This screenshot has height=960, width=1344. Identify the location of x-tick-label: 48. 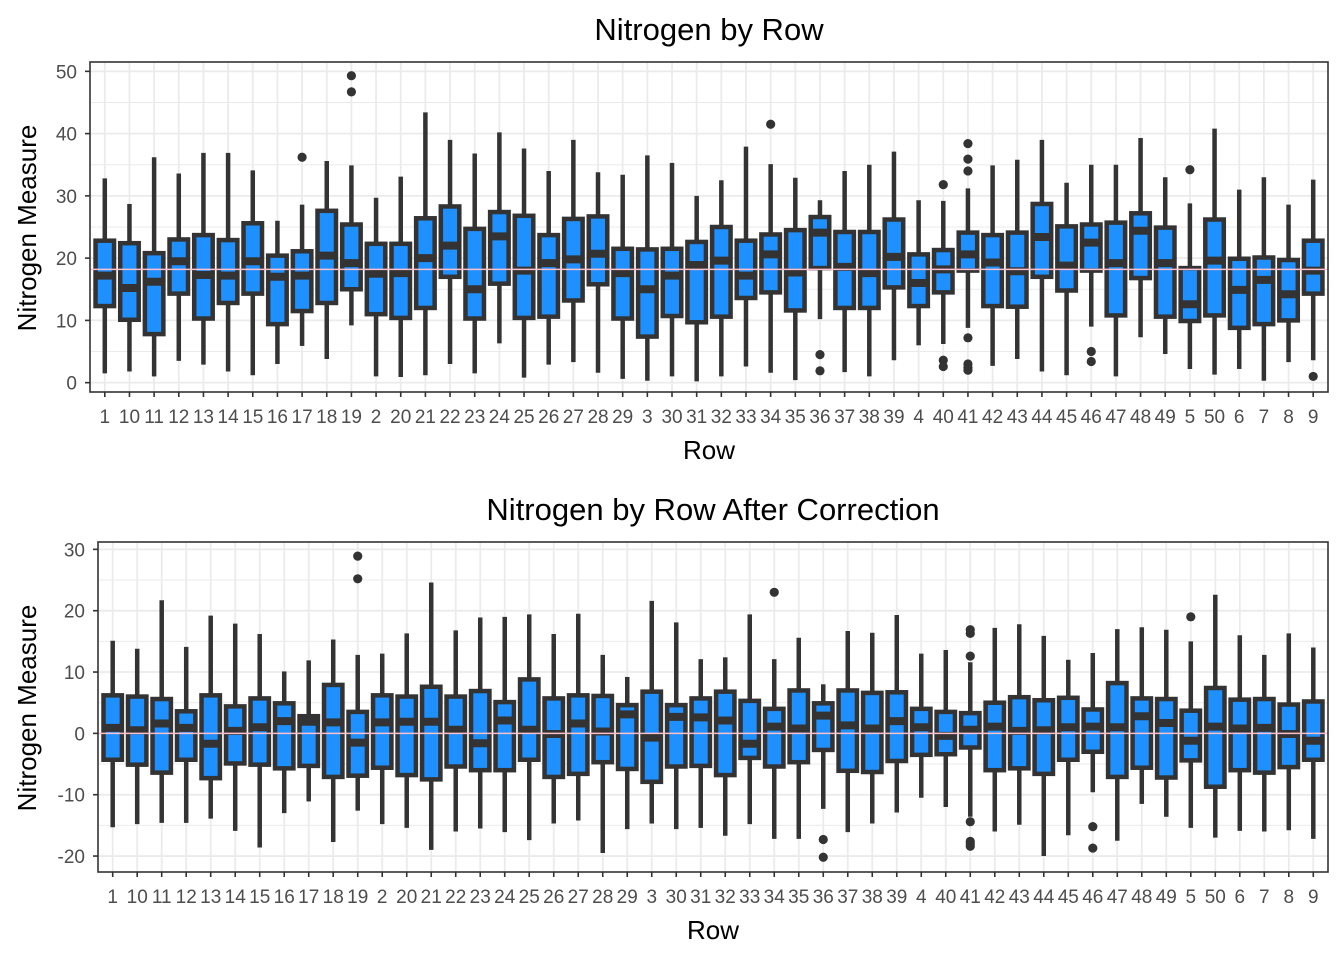
(1140, 417).